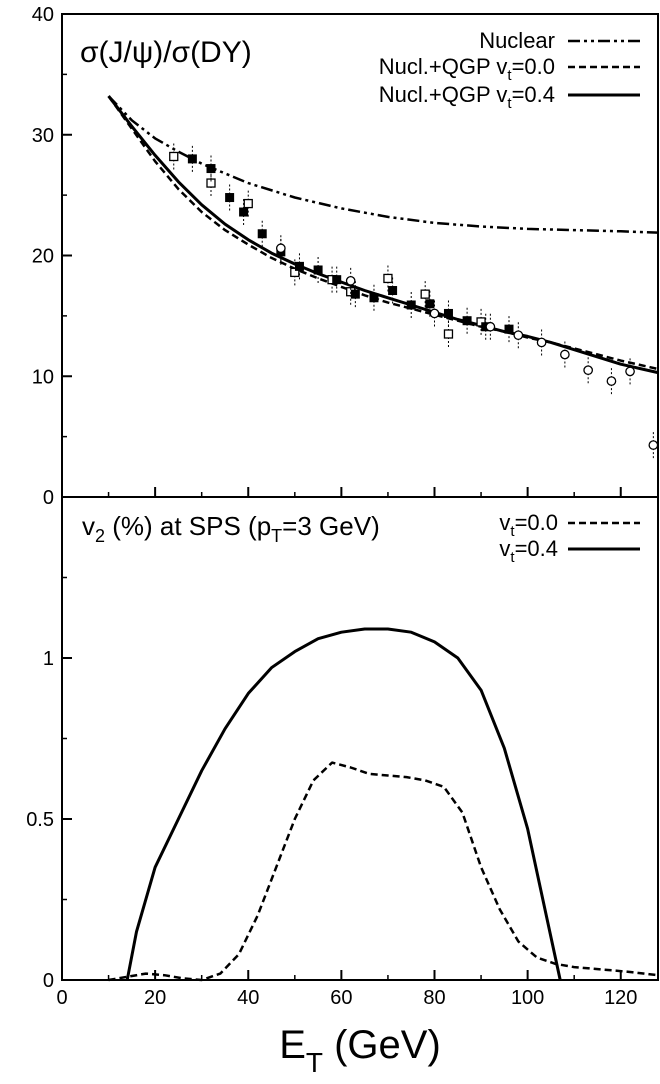  Describe the element at coordinates (434, 998) in the screenshot. I see `bottom-x-tick-label: 80` at that location.